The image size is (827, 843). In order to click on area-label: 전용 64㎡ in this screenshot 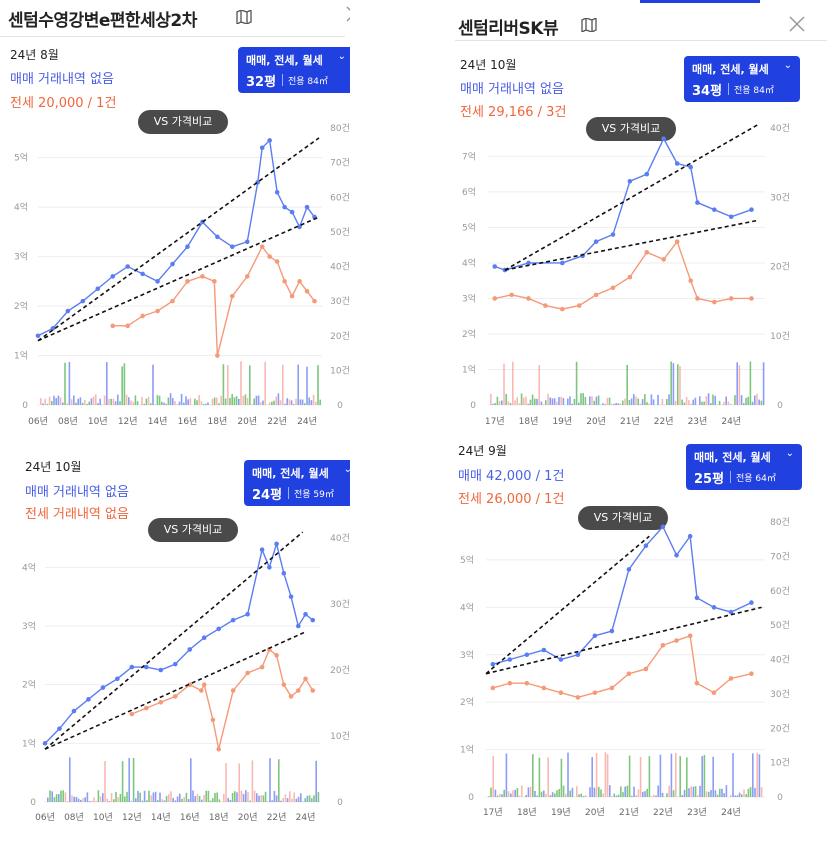, I will do `click(756, 479)`.